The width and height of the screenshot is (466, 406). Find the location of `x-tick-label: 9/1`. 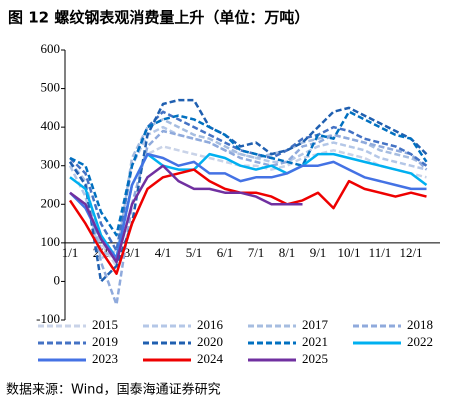

x-tick-label: 9/1 is located at coordinates (318, 252).